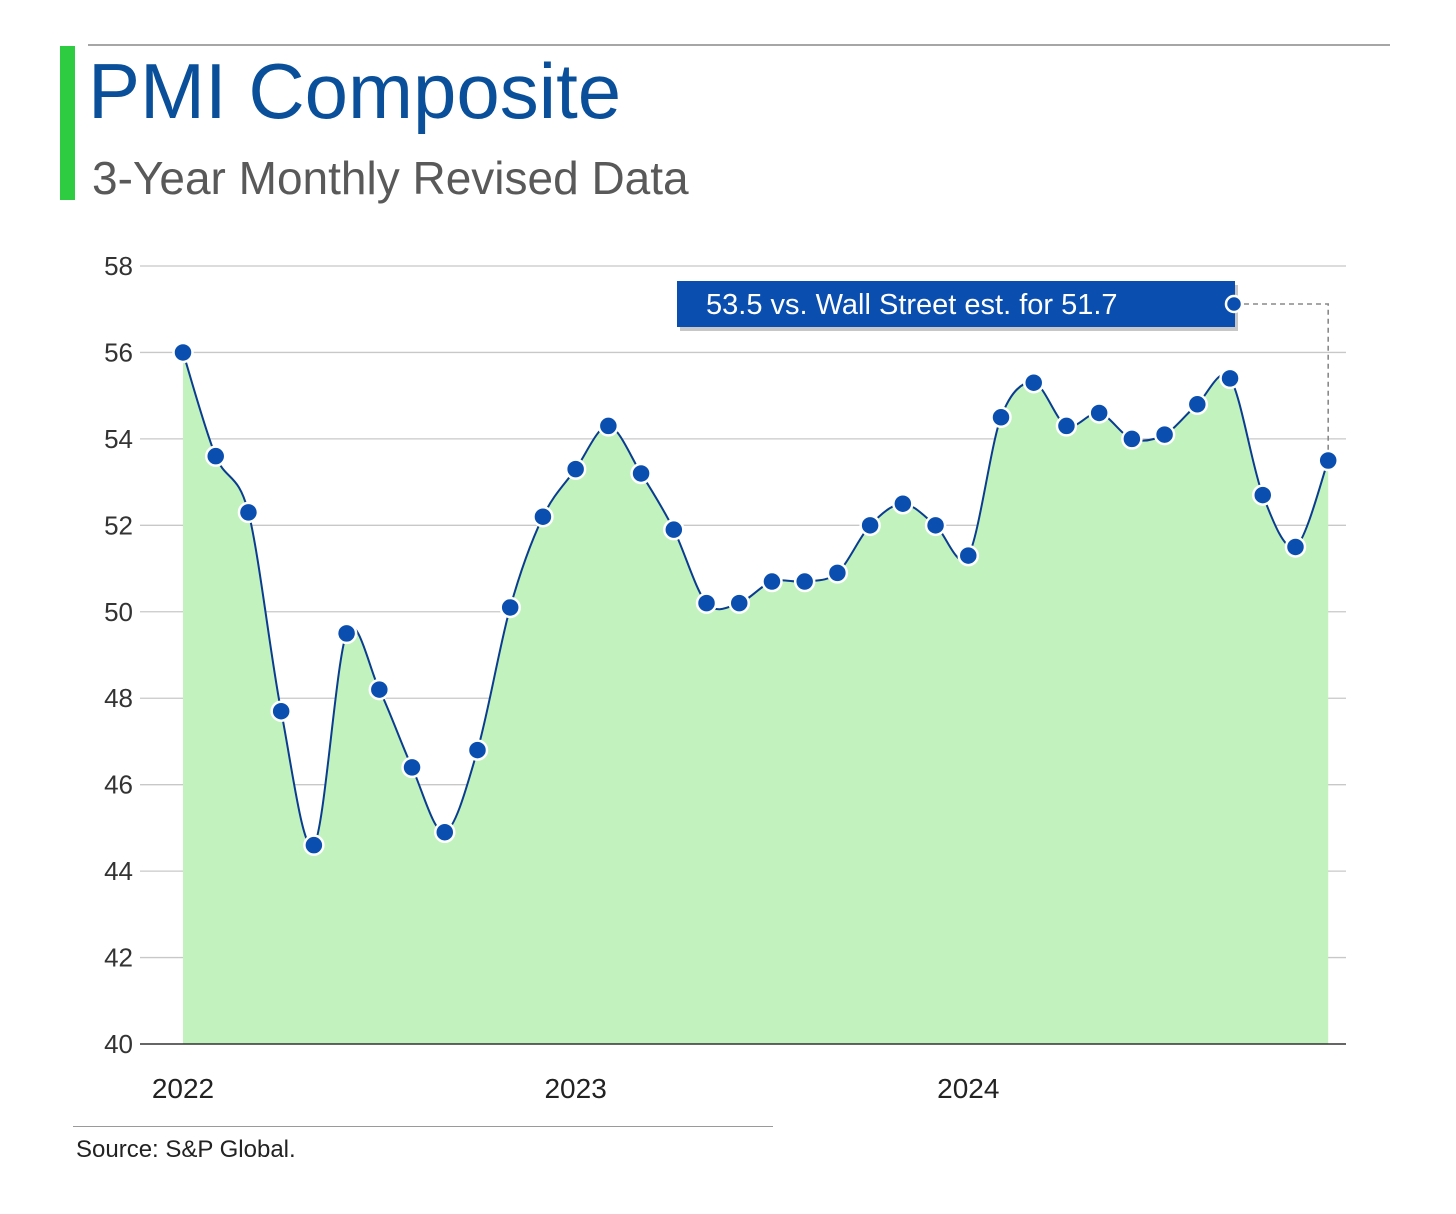 This screenshot has height=1214, width=1456. What do you see at coordinates (118, 1044) in the screenshot?
I see `y-tick-label-40: 40` at bounding box center [118, 1044].